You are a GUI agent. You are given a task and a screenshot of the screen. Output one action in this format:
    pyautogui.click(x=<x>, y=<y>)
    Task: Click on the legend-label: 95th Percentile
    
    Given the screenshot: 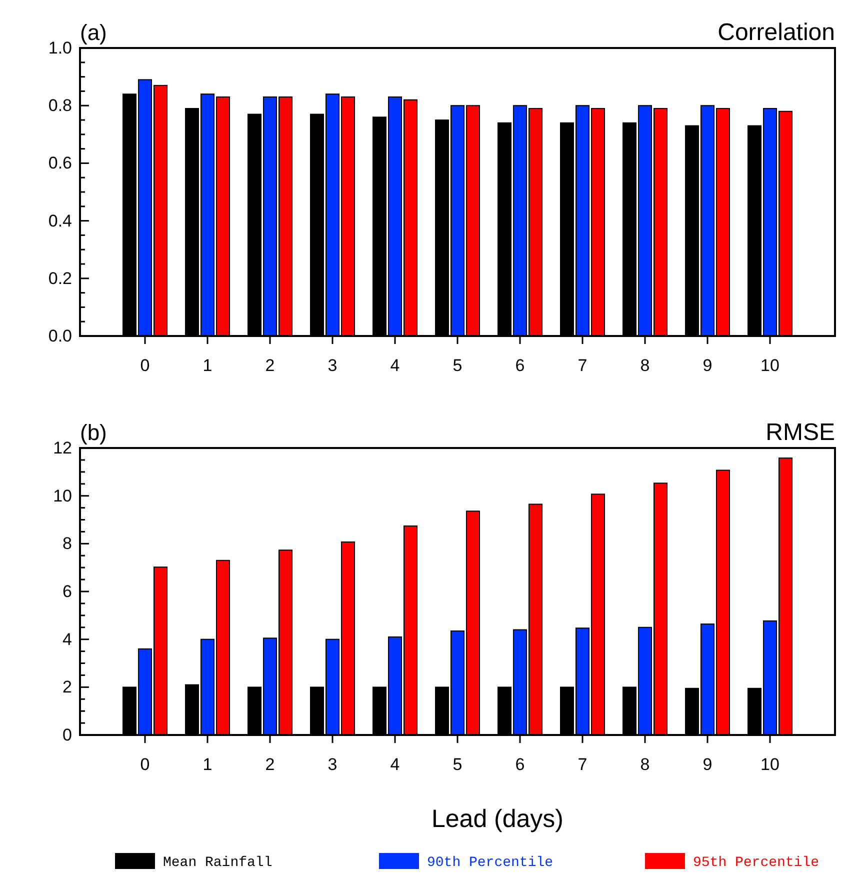 What is the action you would take?
    pyautogui.click(x=756, y=863)
    